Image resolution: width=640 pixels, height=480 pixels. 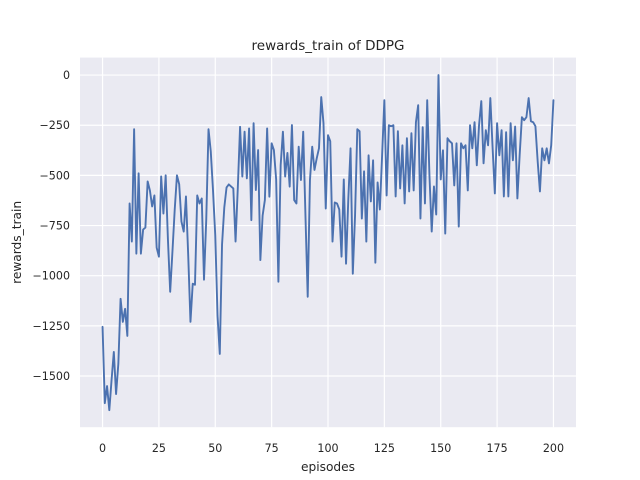 What do you see at coordinates (215, 448) in the screenshot?
I see `x-tick-label: 50` at bounding box center [215, 448].